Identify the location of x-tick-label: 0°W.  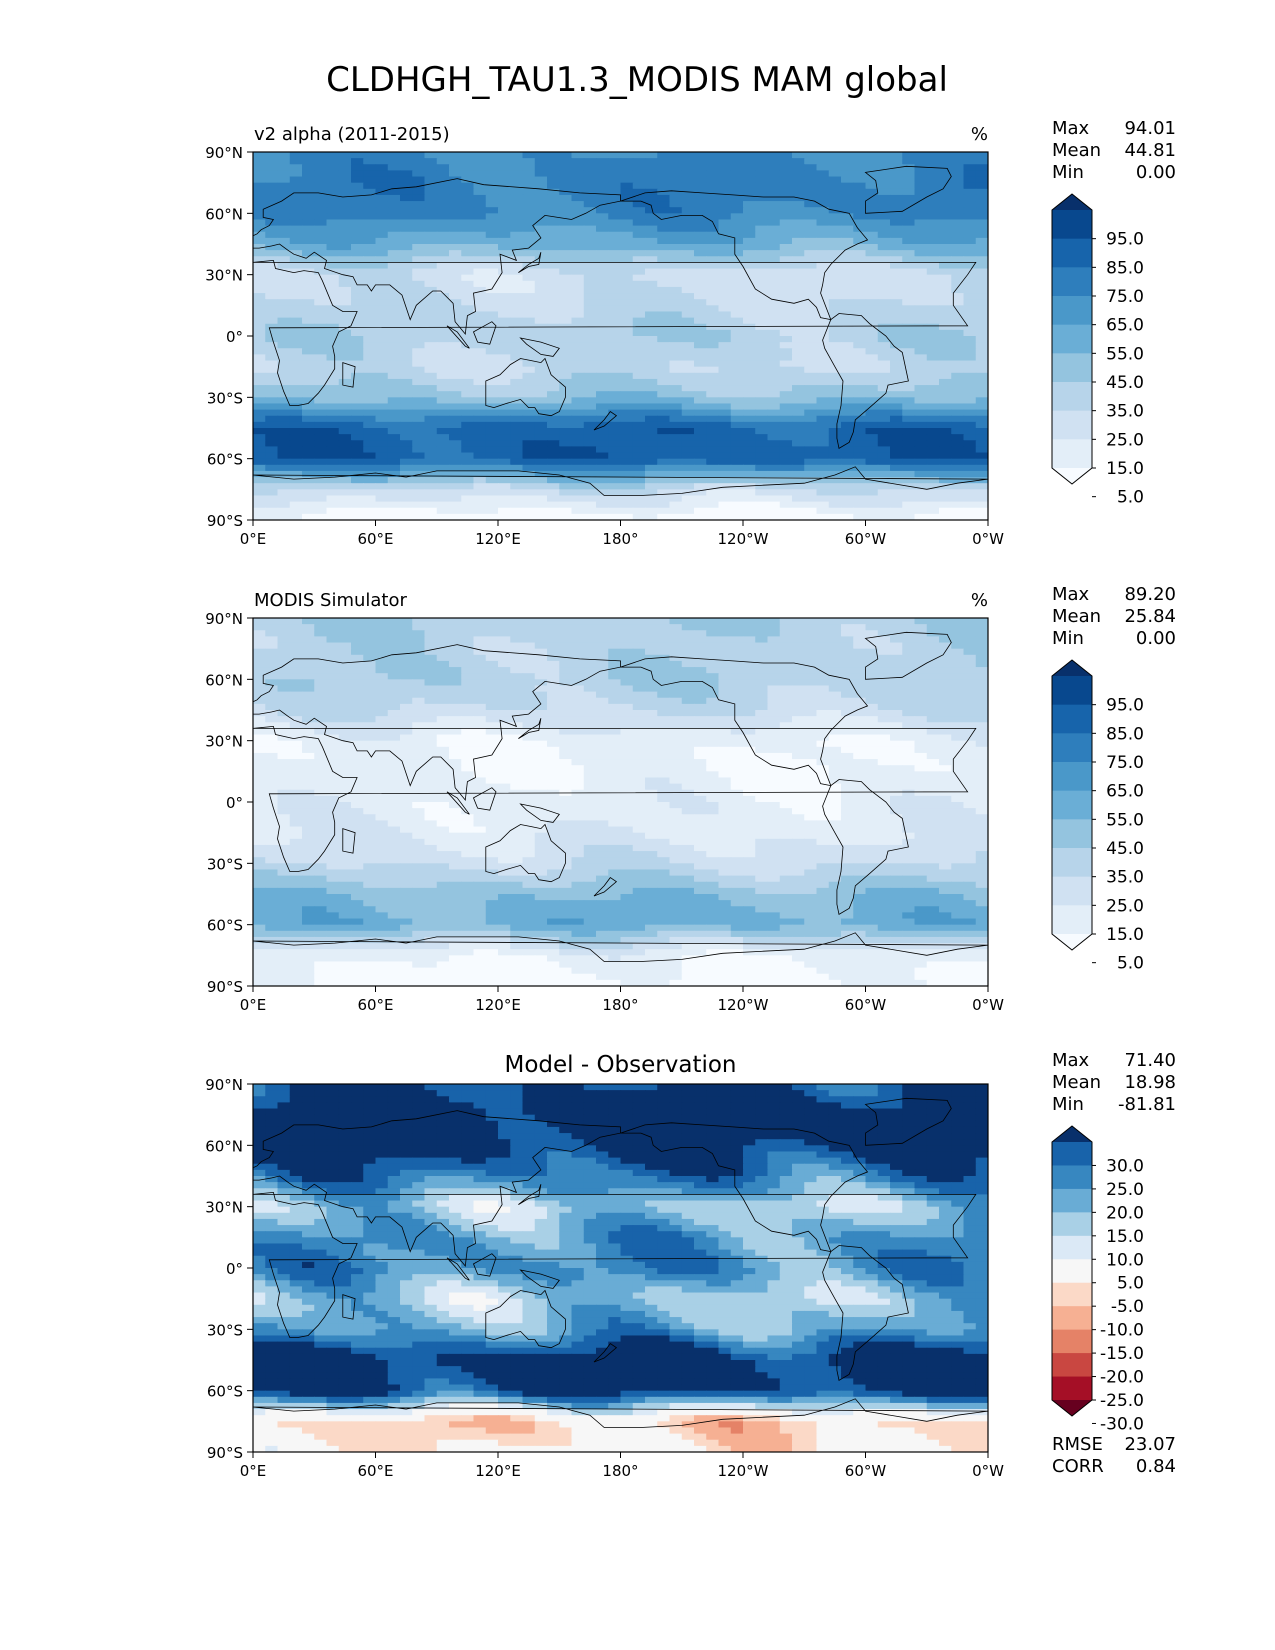
(988, 1471).